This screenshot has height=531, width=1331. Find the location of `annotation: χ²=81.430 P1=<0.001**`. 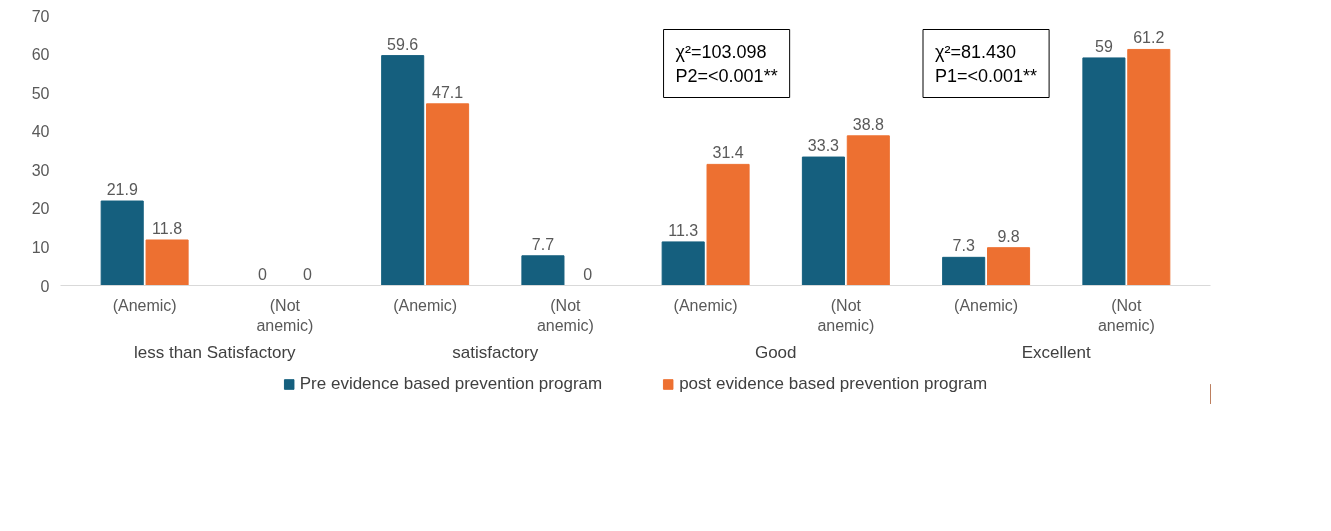

annotation: χ²=81.430 P1=<0.001** is located at coordinates (986, 63).